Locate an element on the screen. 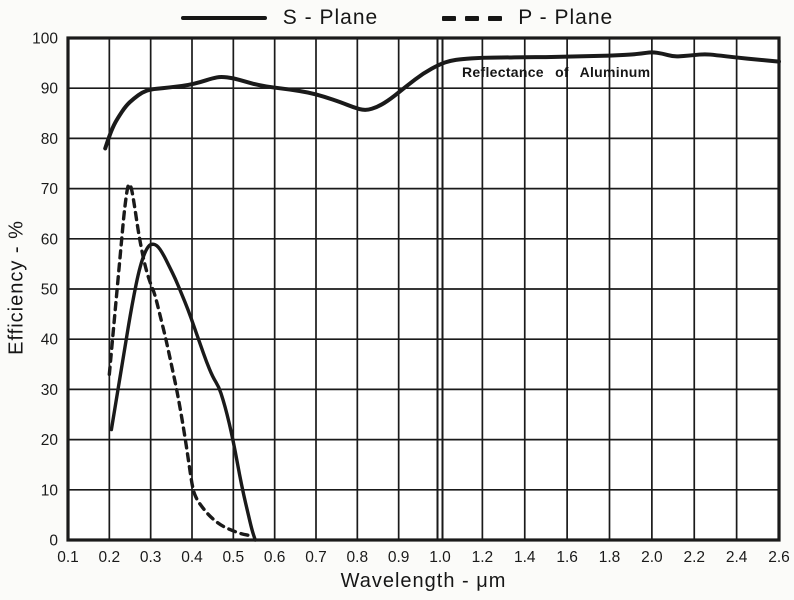 This screenshot has width=794, height=600. x-tick-label: 1.8 is located at coordinates (610, 557).